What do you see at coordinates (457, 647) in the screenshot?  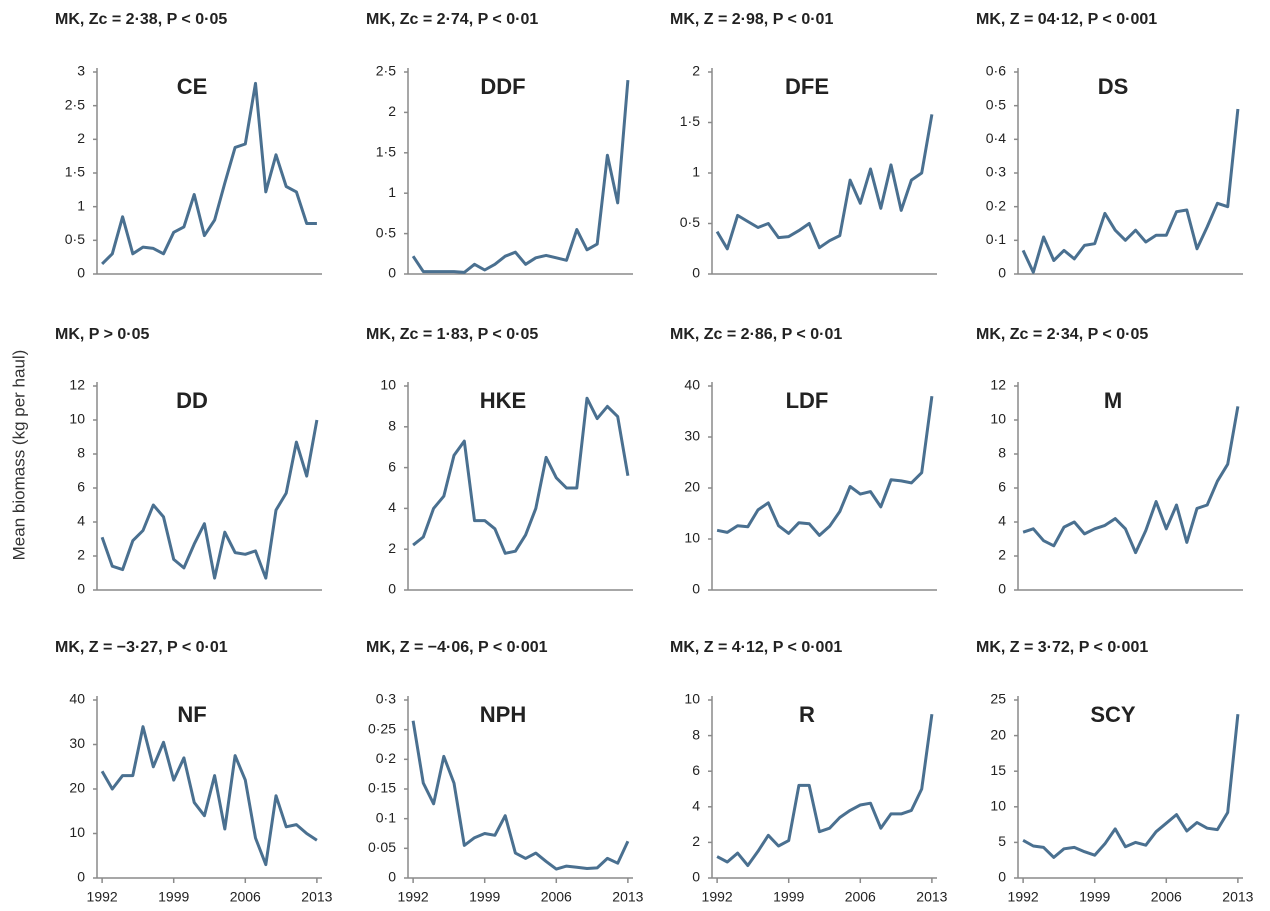 I see `panel-statistic: MK, Z = −4·06, P < 0·001` at bounding box center [457, 647].